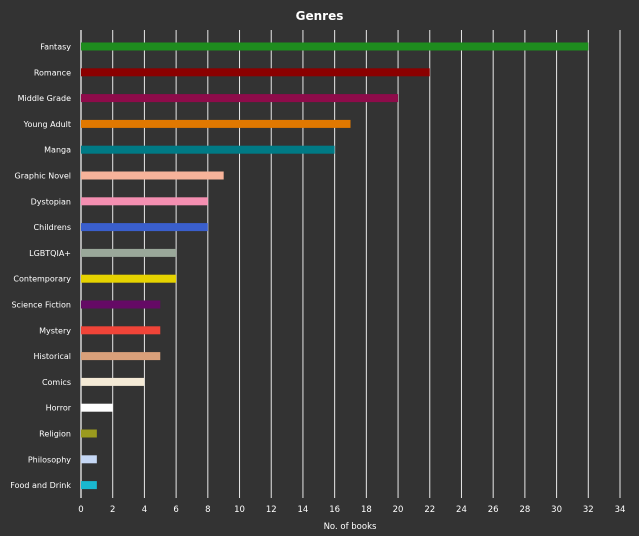  I want to click on y-category-label: Religion, so click(55, 434).